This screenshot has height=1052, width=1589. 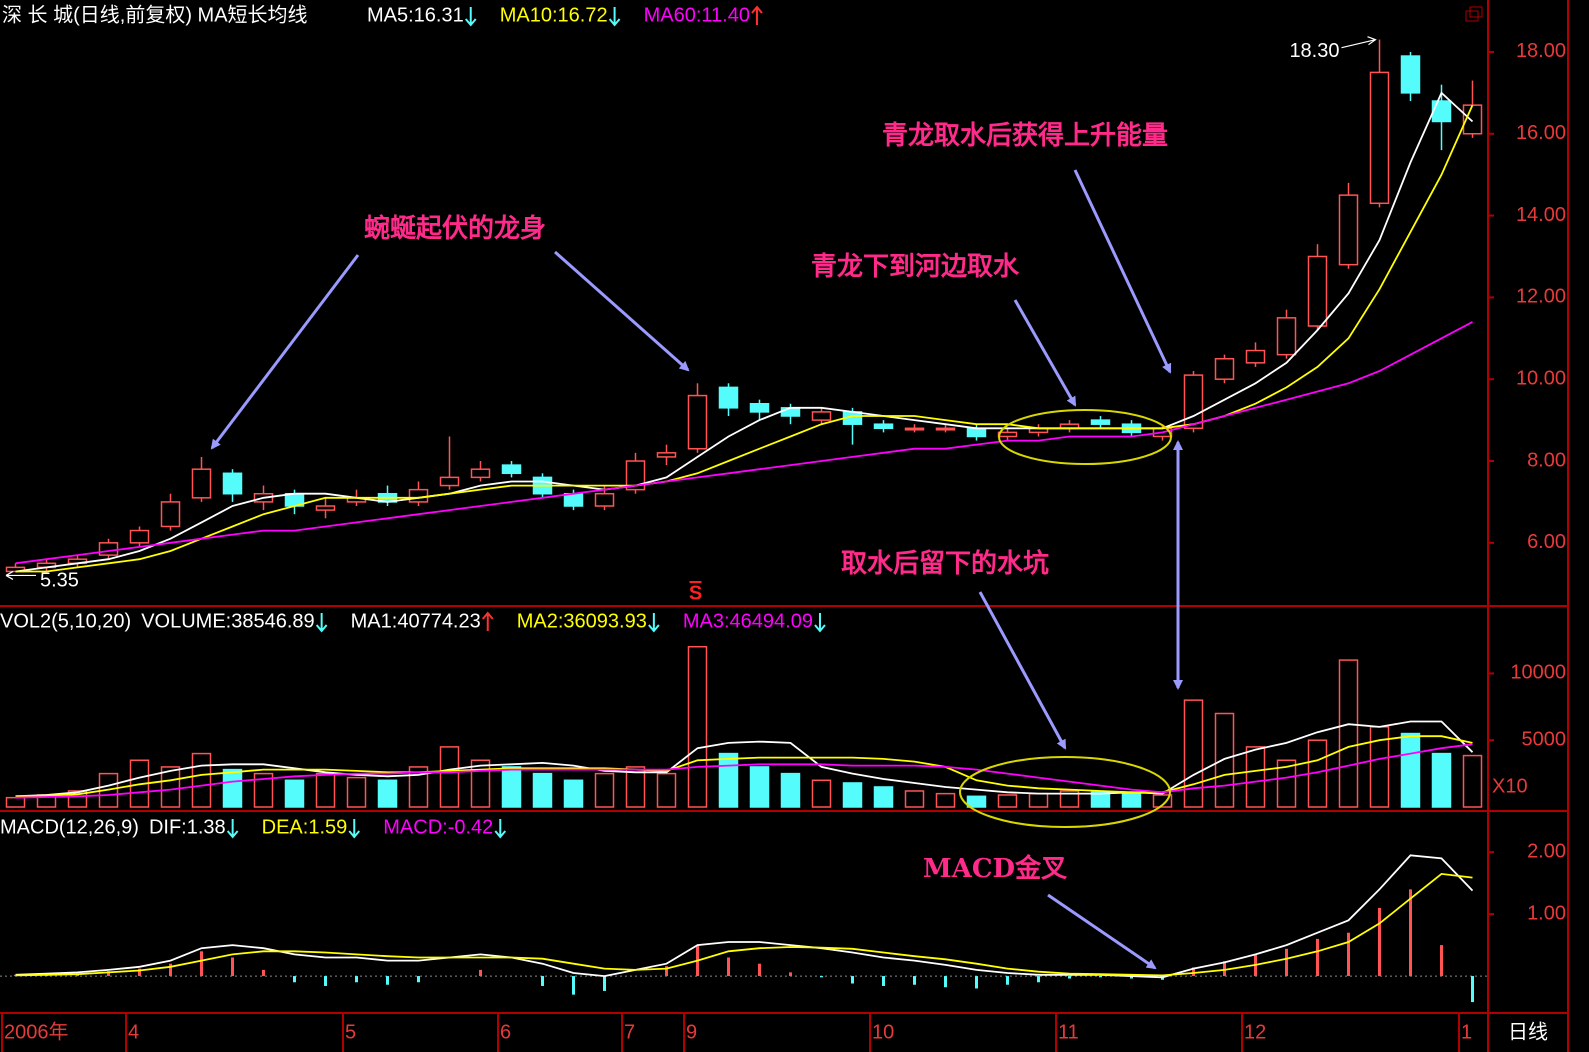 I want to click on y-tick-label: 8.00, so click(x=1546, y=460).